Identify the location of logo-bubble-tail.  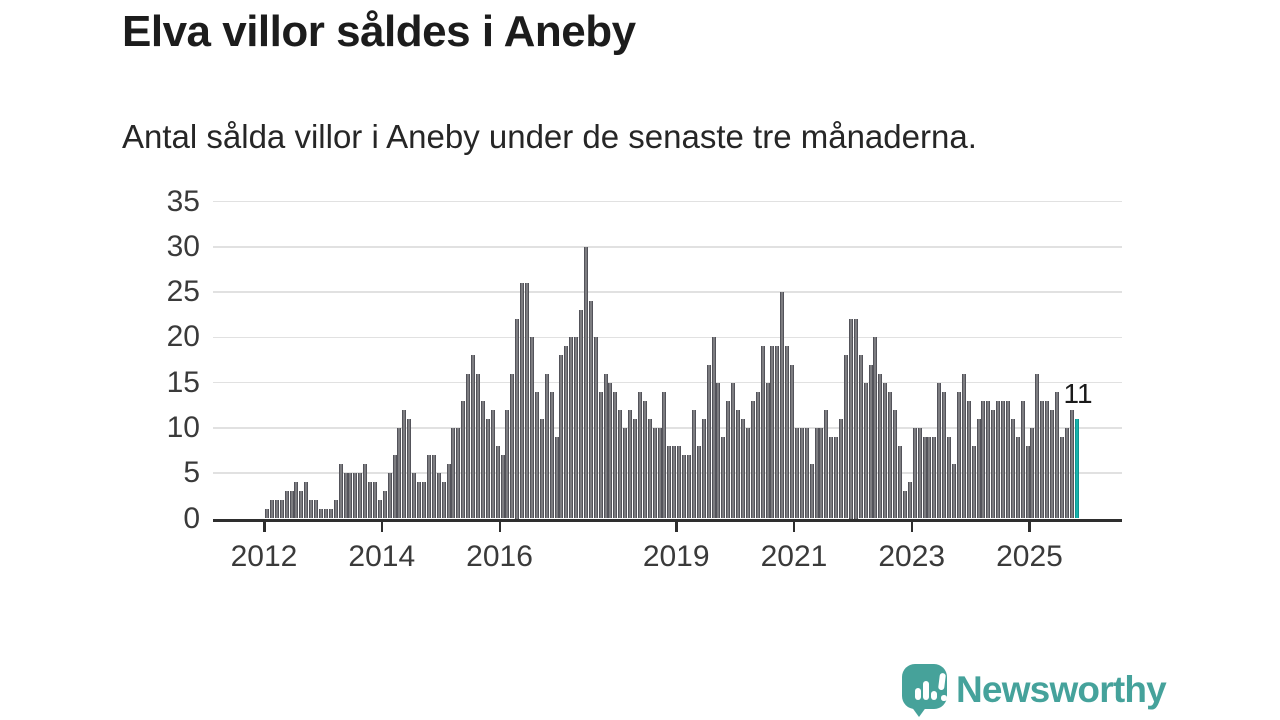
(919, 711).